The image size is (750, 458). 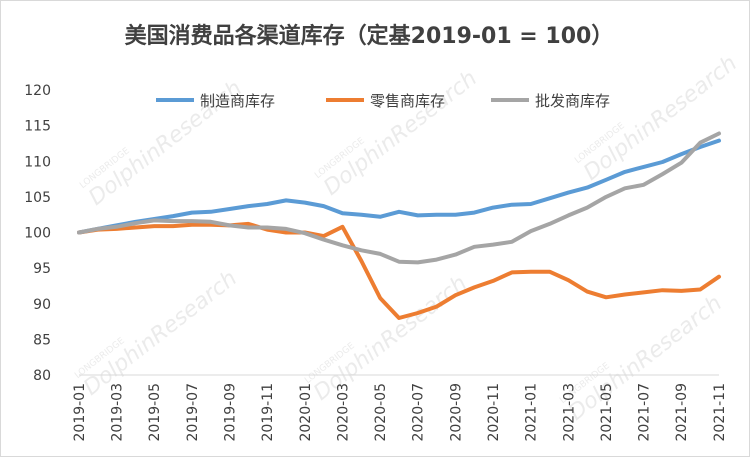 What do you see at coordinates (645, 412) in the screenshot?
I see `x-tick-label: 2021-07` at bounding box center [645, 412].